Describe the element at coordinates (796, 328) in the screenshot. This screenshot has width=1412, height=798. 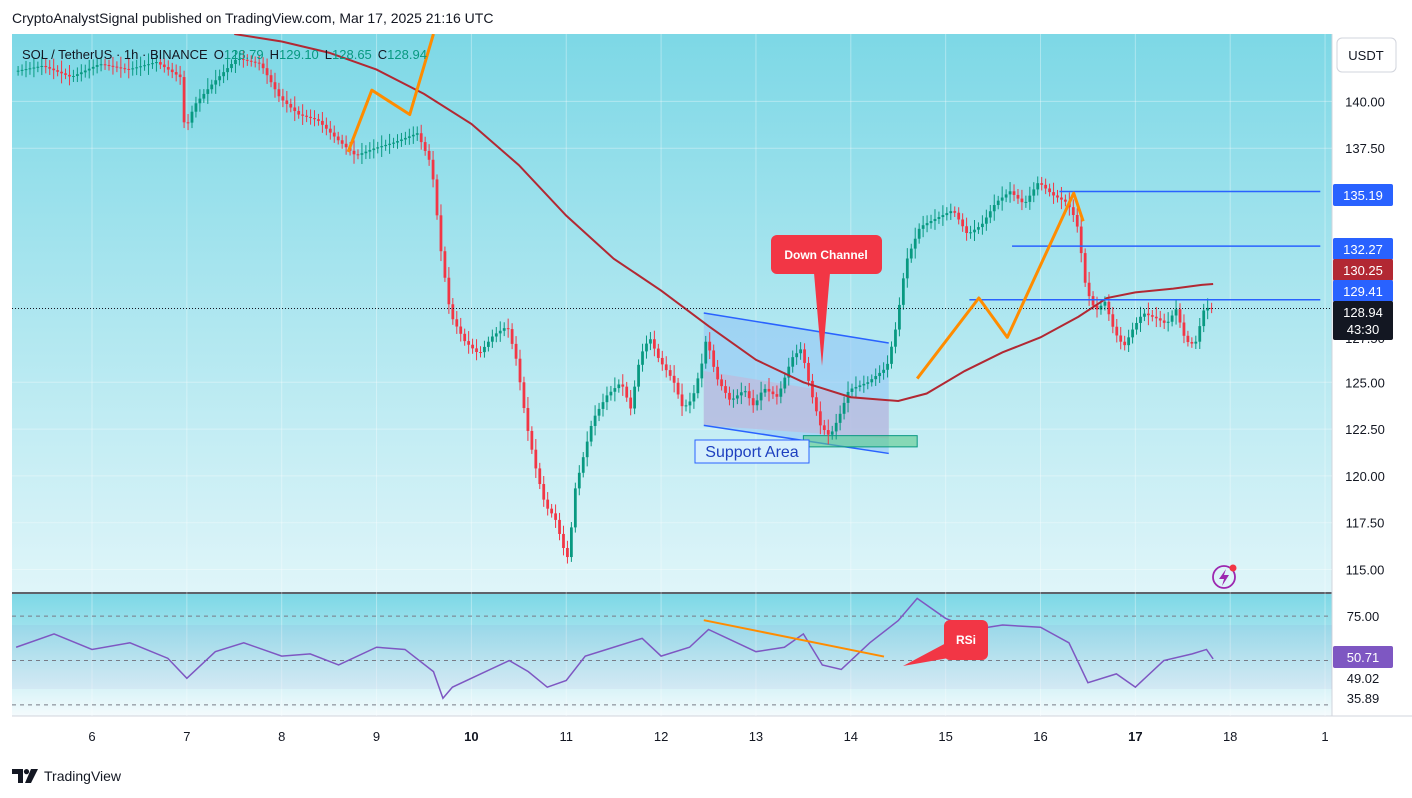
I see `down-channel-upper-line` at that location.